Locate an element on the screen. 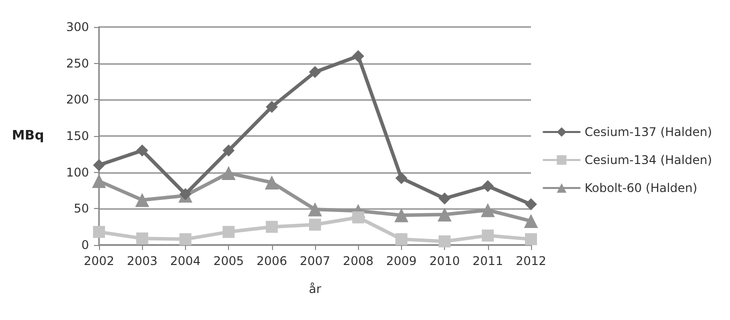  x-tick-label: 2009 is located at coordinates (401, 261).